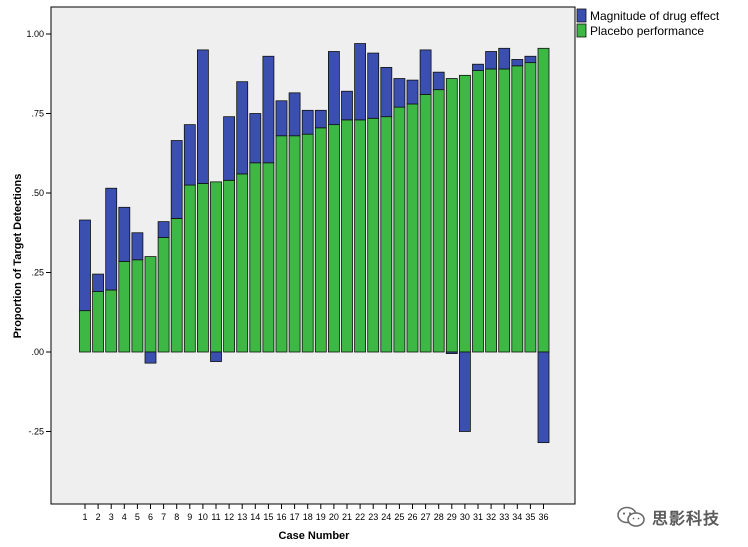  I want to click on watermark-text: 思影科技, so click(686, 518).